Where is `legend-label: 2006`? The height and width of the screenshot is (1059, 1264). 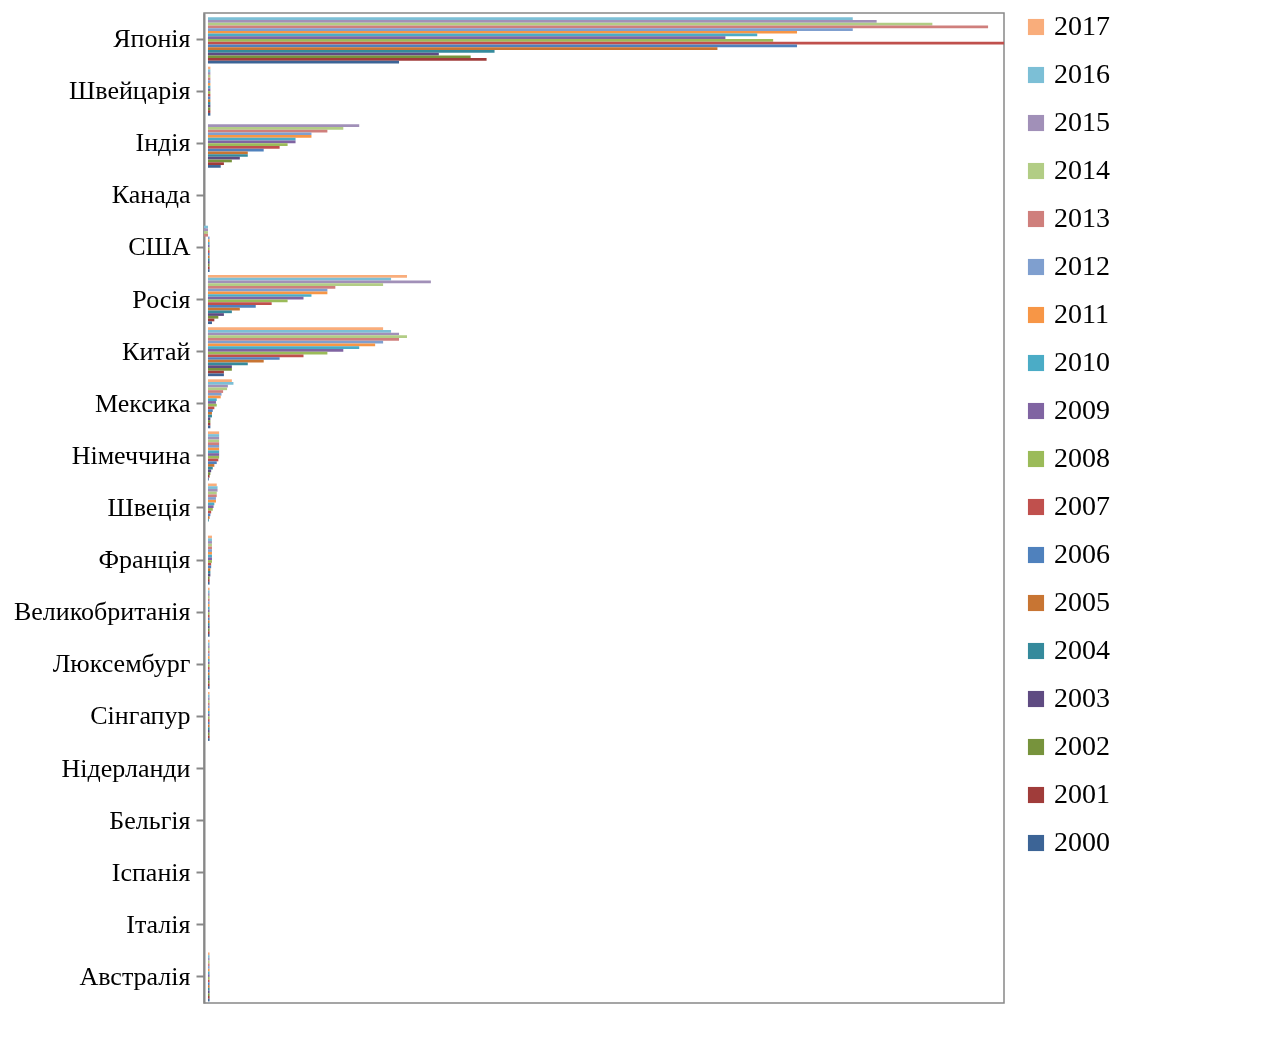 legend-label: 2006 is located at coordinates (1082, 553).